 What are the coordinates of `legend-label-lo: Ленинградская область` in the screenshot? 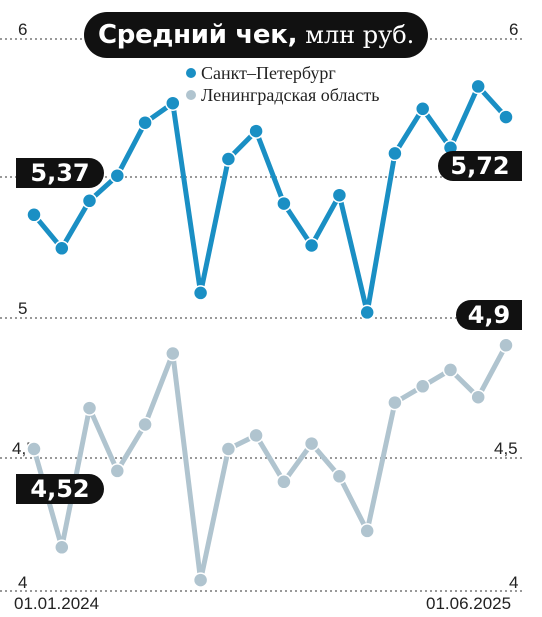 It's located at (290, 95).